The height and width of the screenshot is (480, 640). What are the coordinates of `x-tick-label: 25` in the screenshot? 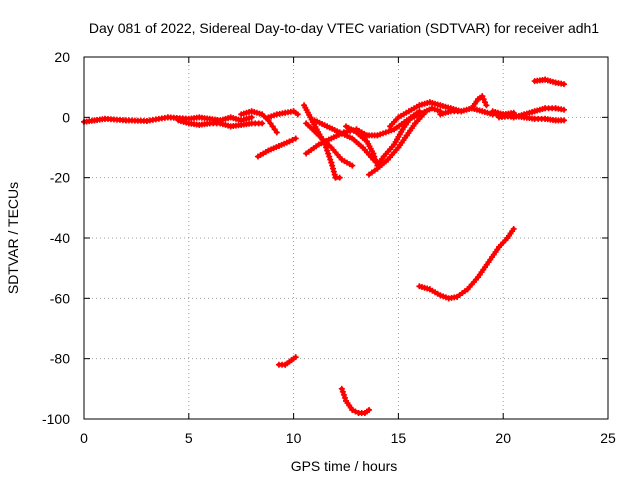 It's located at (608, 438).